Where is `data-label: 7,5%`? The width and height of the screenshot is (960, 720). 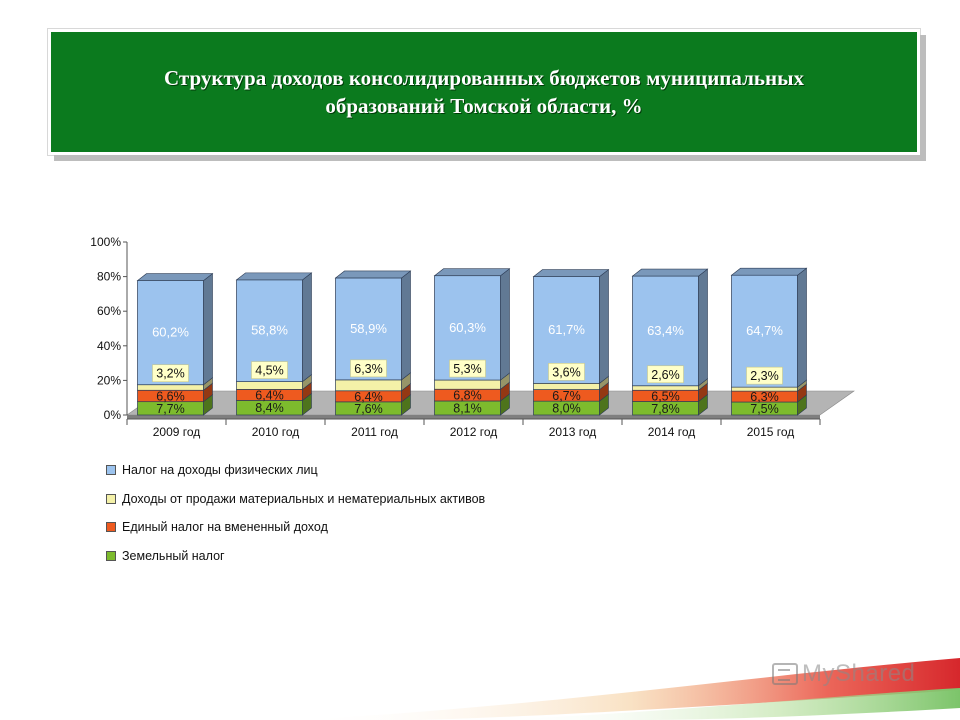 data-label: 7,5% is located at coordinates (764, 409).